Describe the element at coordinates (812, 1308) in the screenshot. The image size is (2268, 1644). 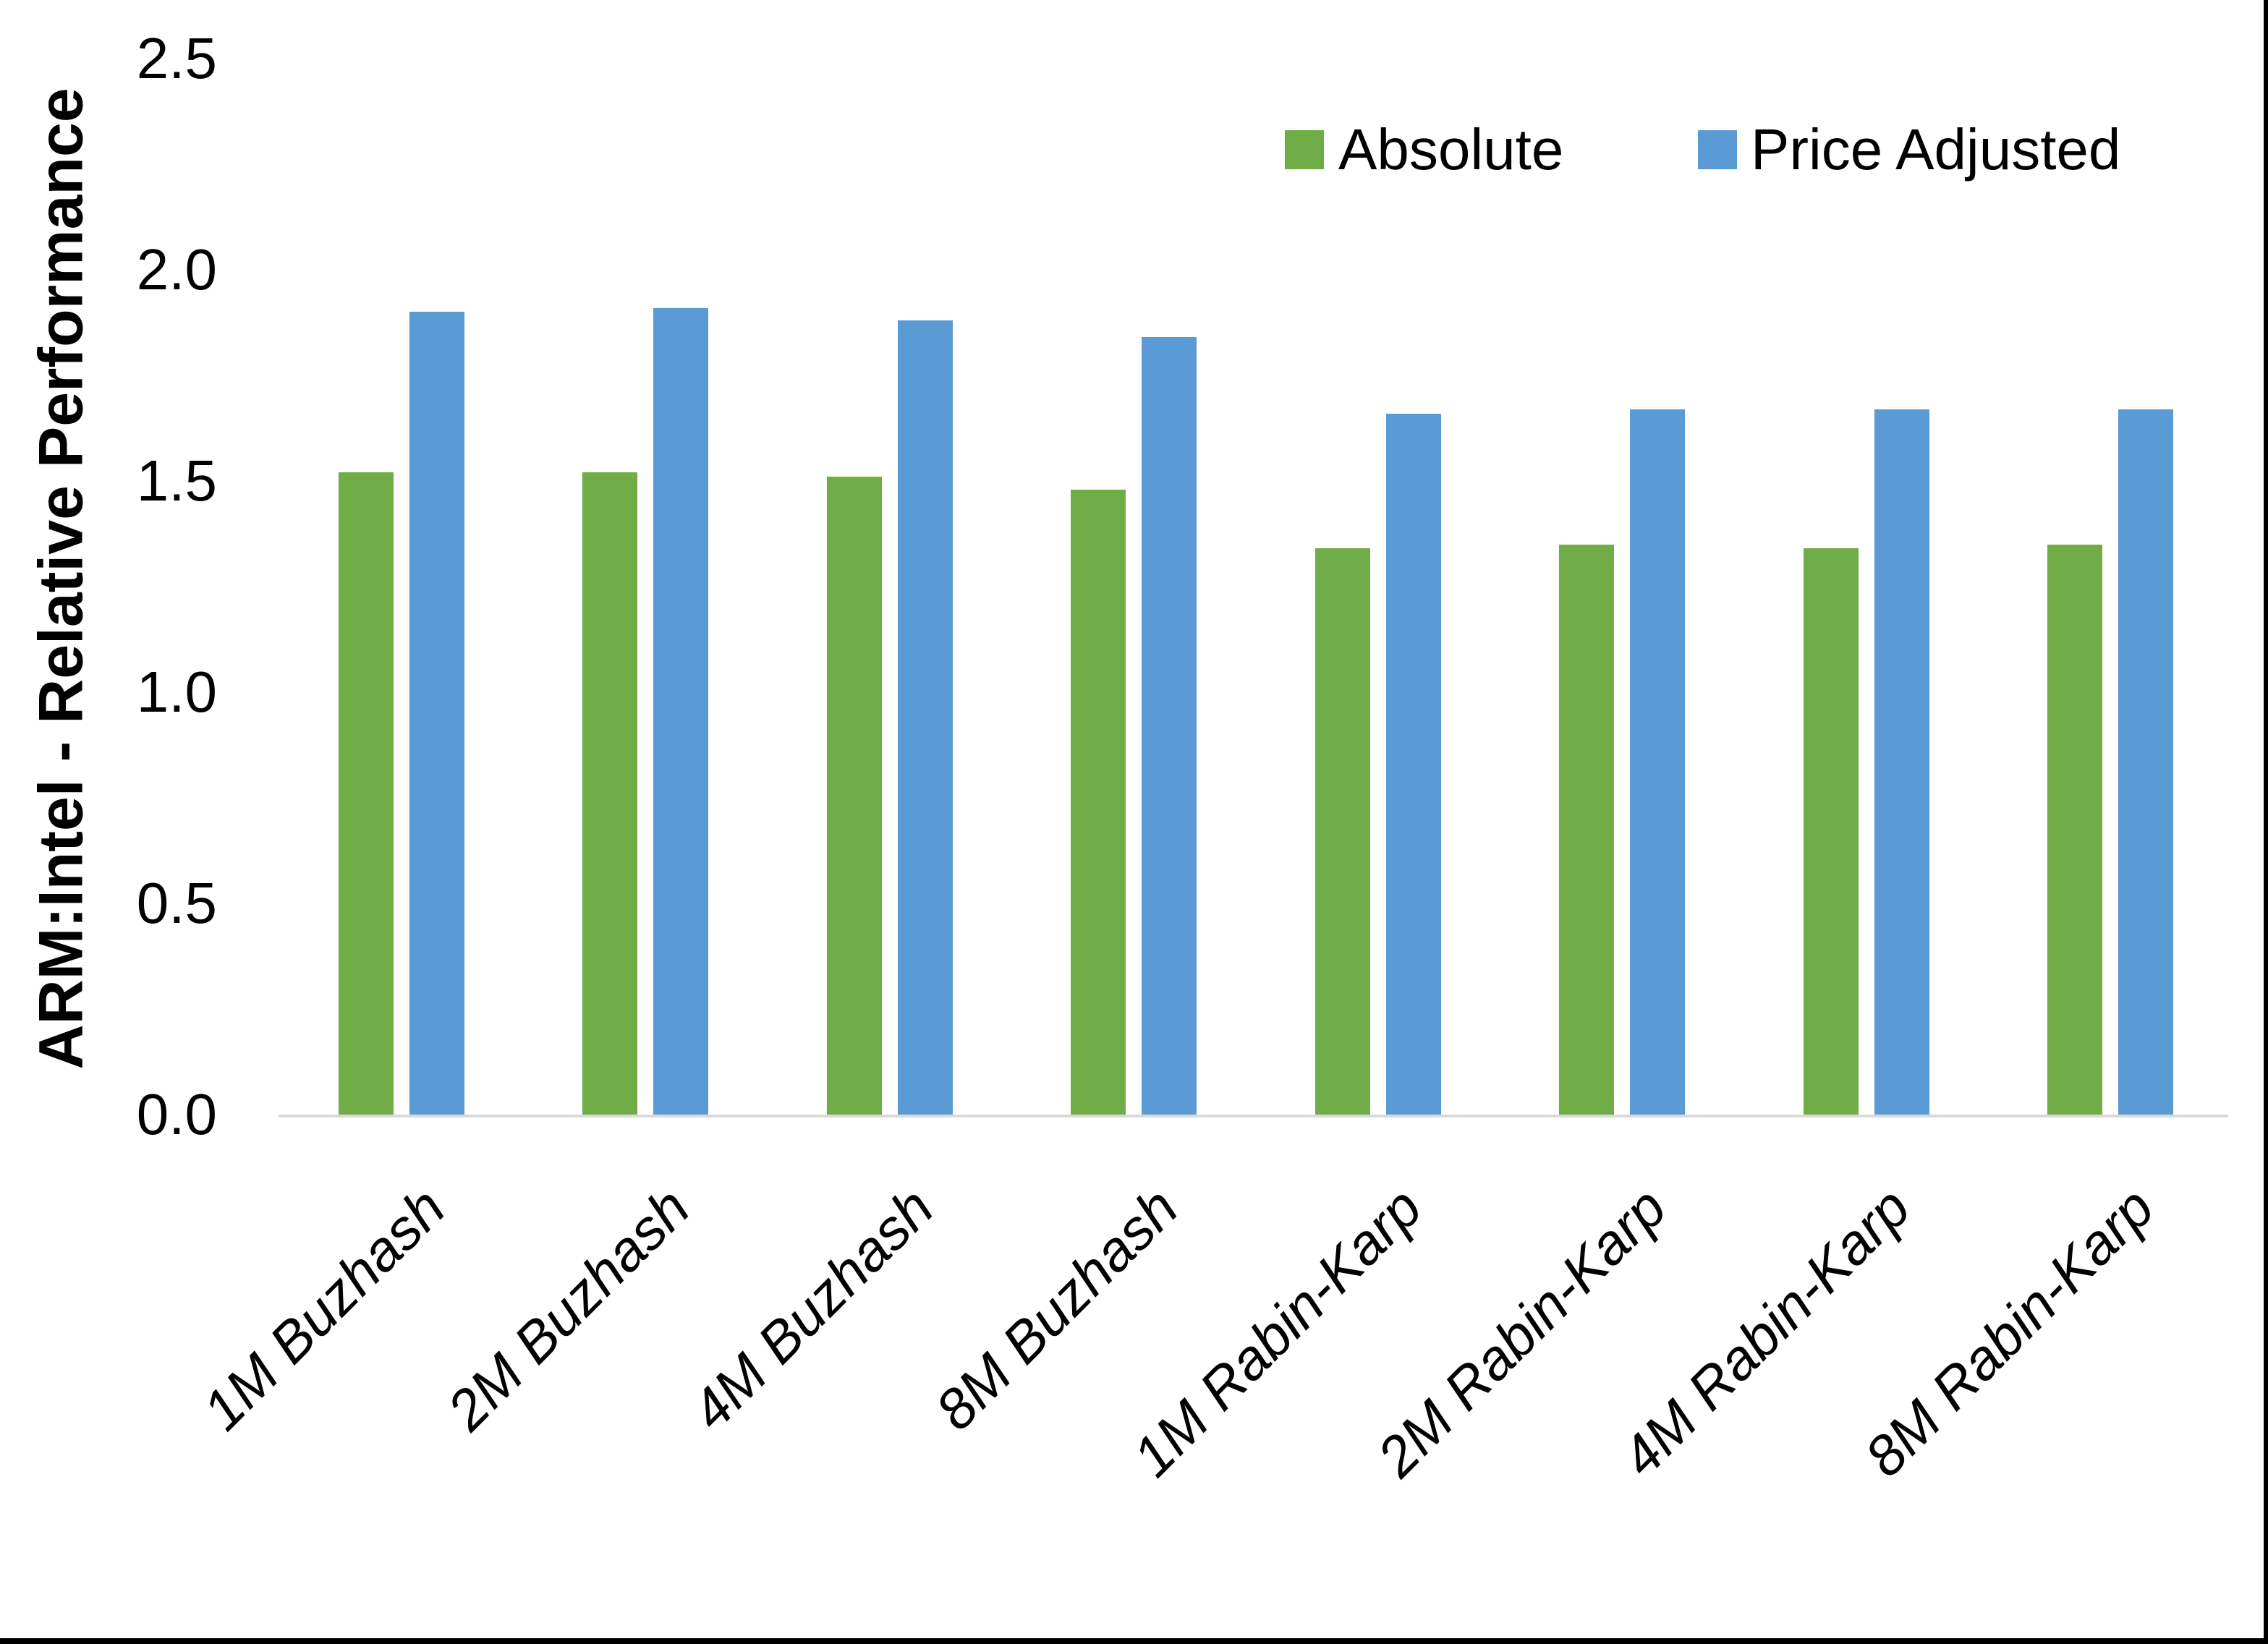
I see `x-label-4m-buzhash: 4M Buzhash` at that location.